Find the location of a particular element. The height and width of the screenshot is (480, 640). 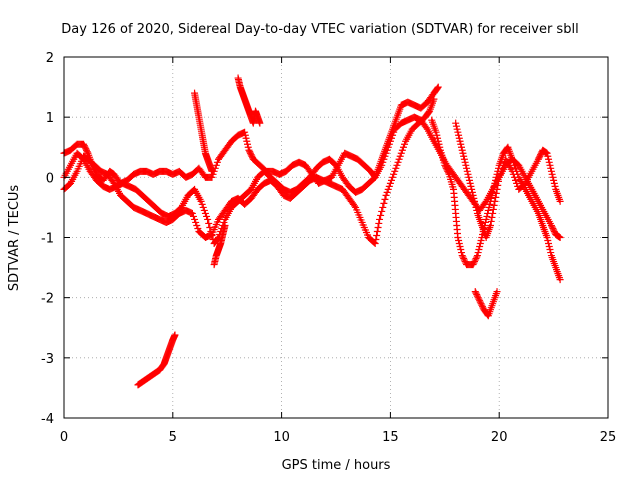

y-tick-label: 2 is located at coordinates (50, 58).